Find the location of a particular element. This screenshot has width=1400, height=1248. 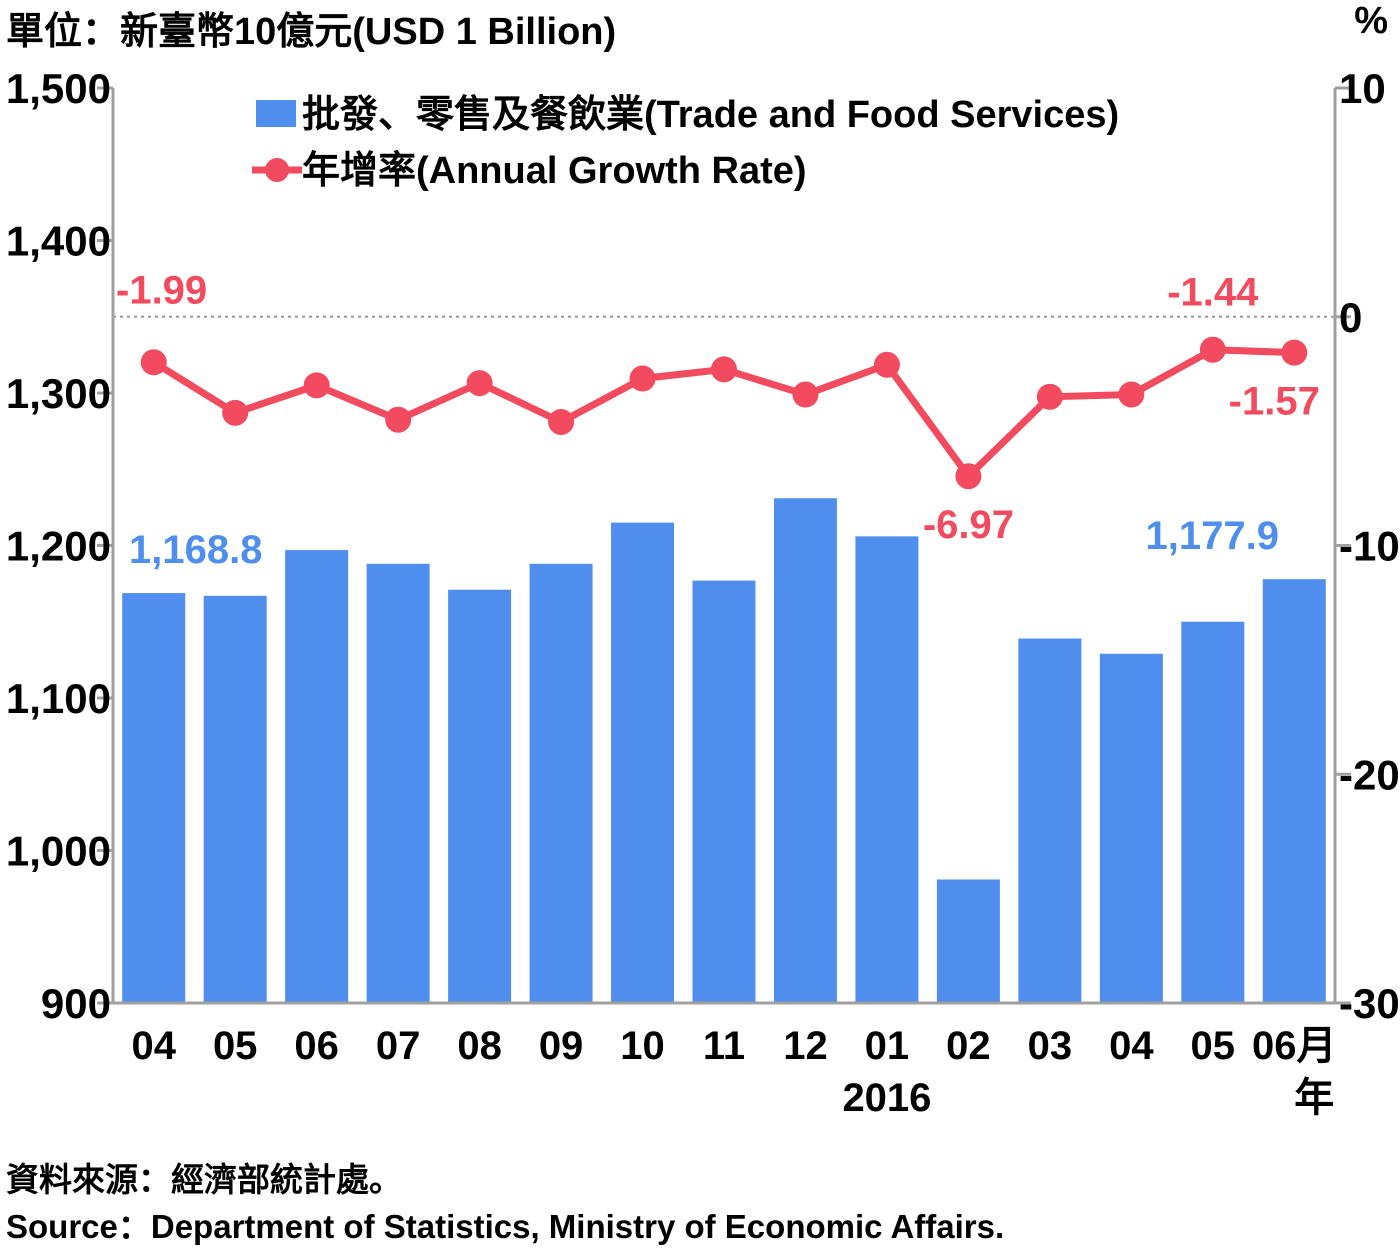

bar-value-label: 1,168.8 is located at coordinates (195, 550).